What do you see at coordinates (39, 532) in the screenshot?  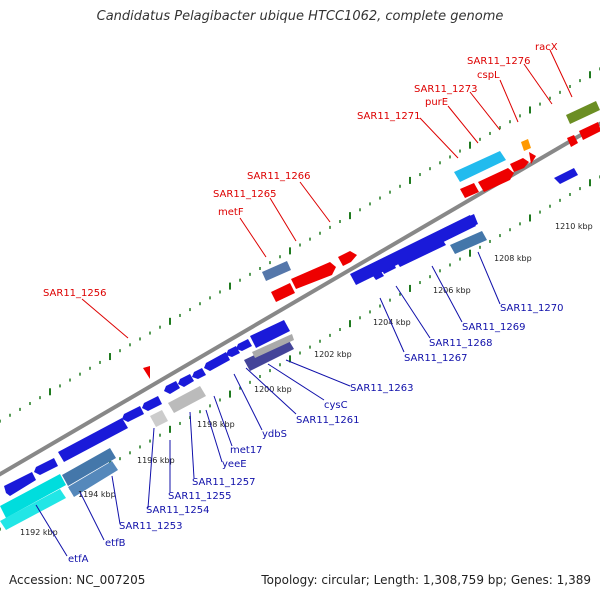 I see `kbp-label: 1192 kbp` at bounding box center [39, 532].